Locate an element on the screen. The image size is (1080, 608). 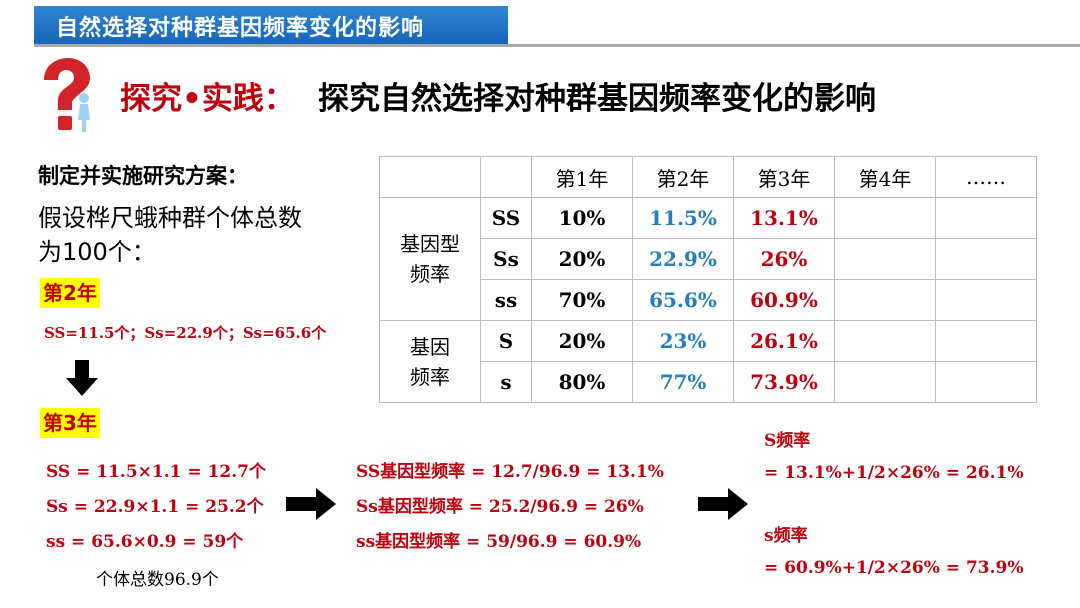
row-label: ss is located at coordinates (506, 300).